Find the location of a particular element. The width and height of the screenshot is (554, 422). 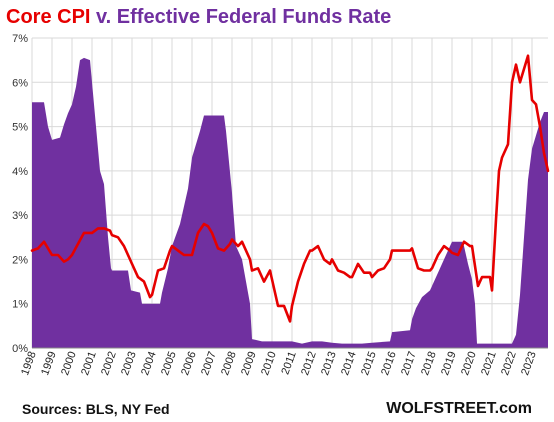

brand-label: WOLFSTREET.com is located at coordinates (459, 408).